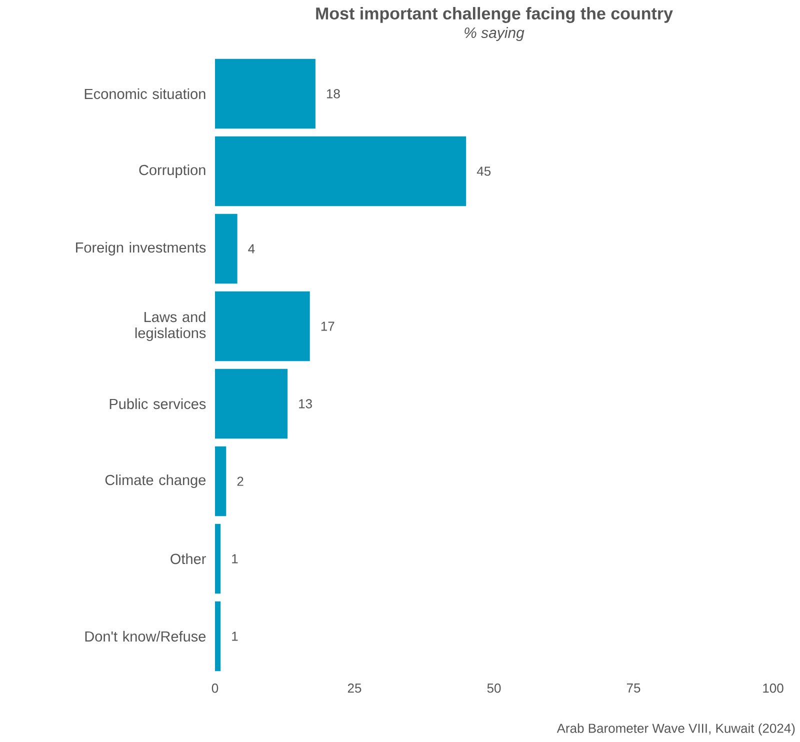 The height and width of the screenshot is (742, 800). What do you see at coordinates (355, 688) in the screenshot?
I see `x-tick-label: 25` at bounding box center [355, 688].